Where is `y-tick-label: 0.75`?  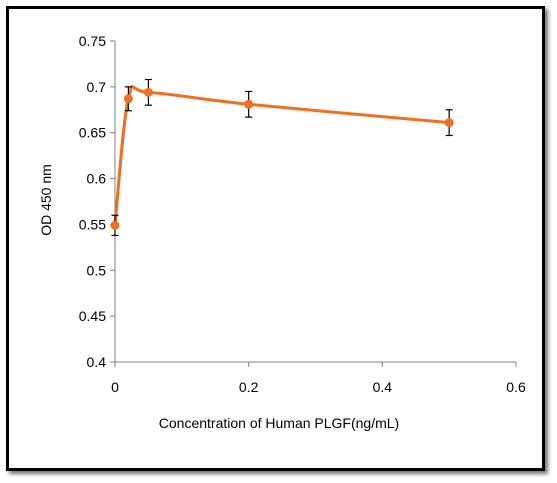 y-tick-label: 0.75 is located at coordinates (92, 41).